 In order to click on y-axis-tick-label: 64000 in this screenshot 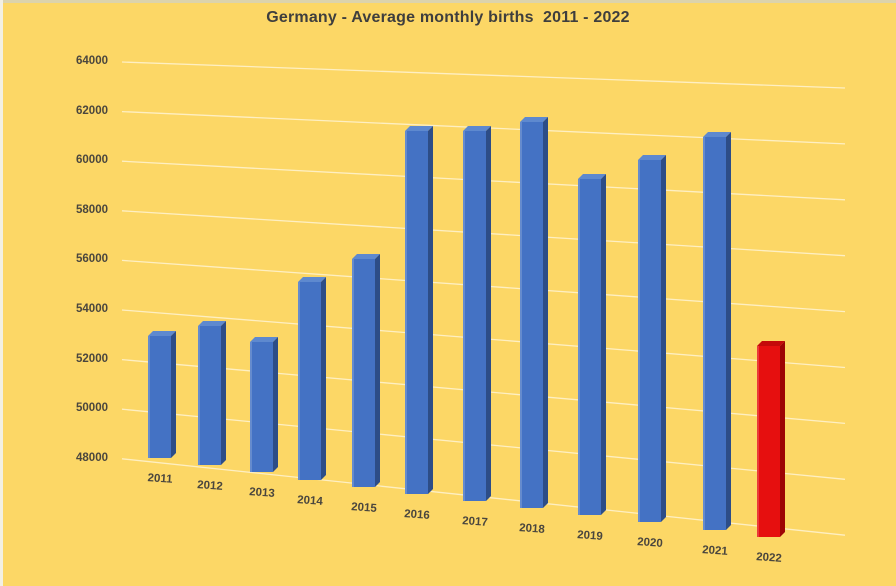, I will do `click(92, 61)`.